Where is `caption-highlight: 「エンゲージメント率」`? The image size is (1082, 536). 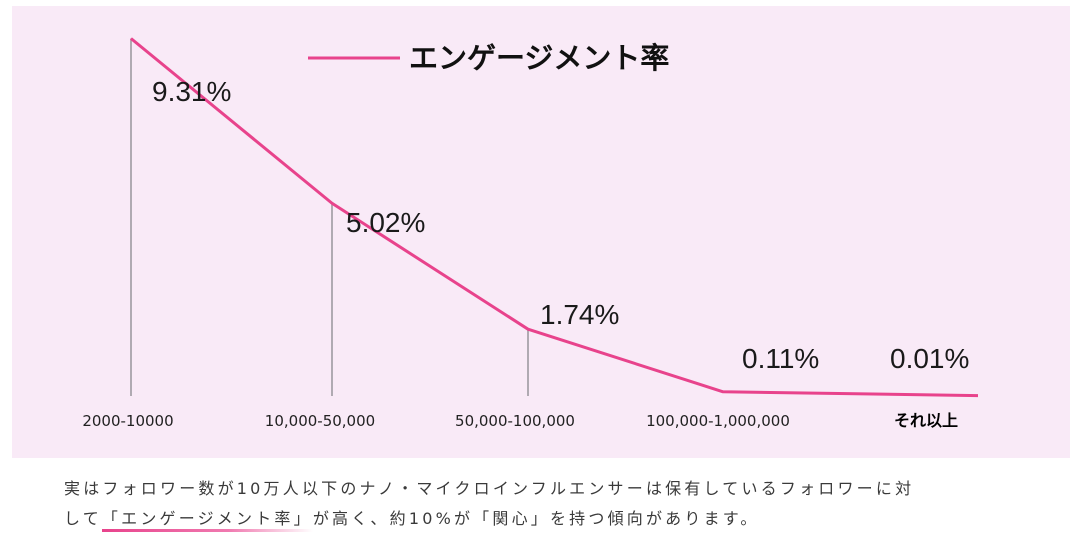
caption-highlight: 「エンゲージメント率」 is located at coordinates (207, 520).